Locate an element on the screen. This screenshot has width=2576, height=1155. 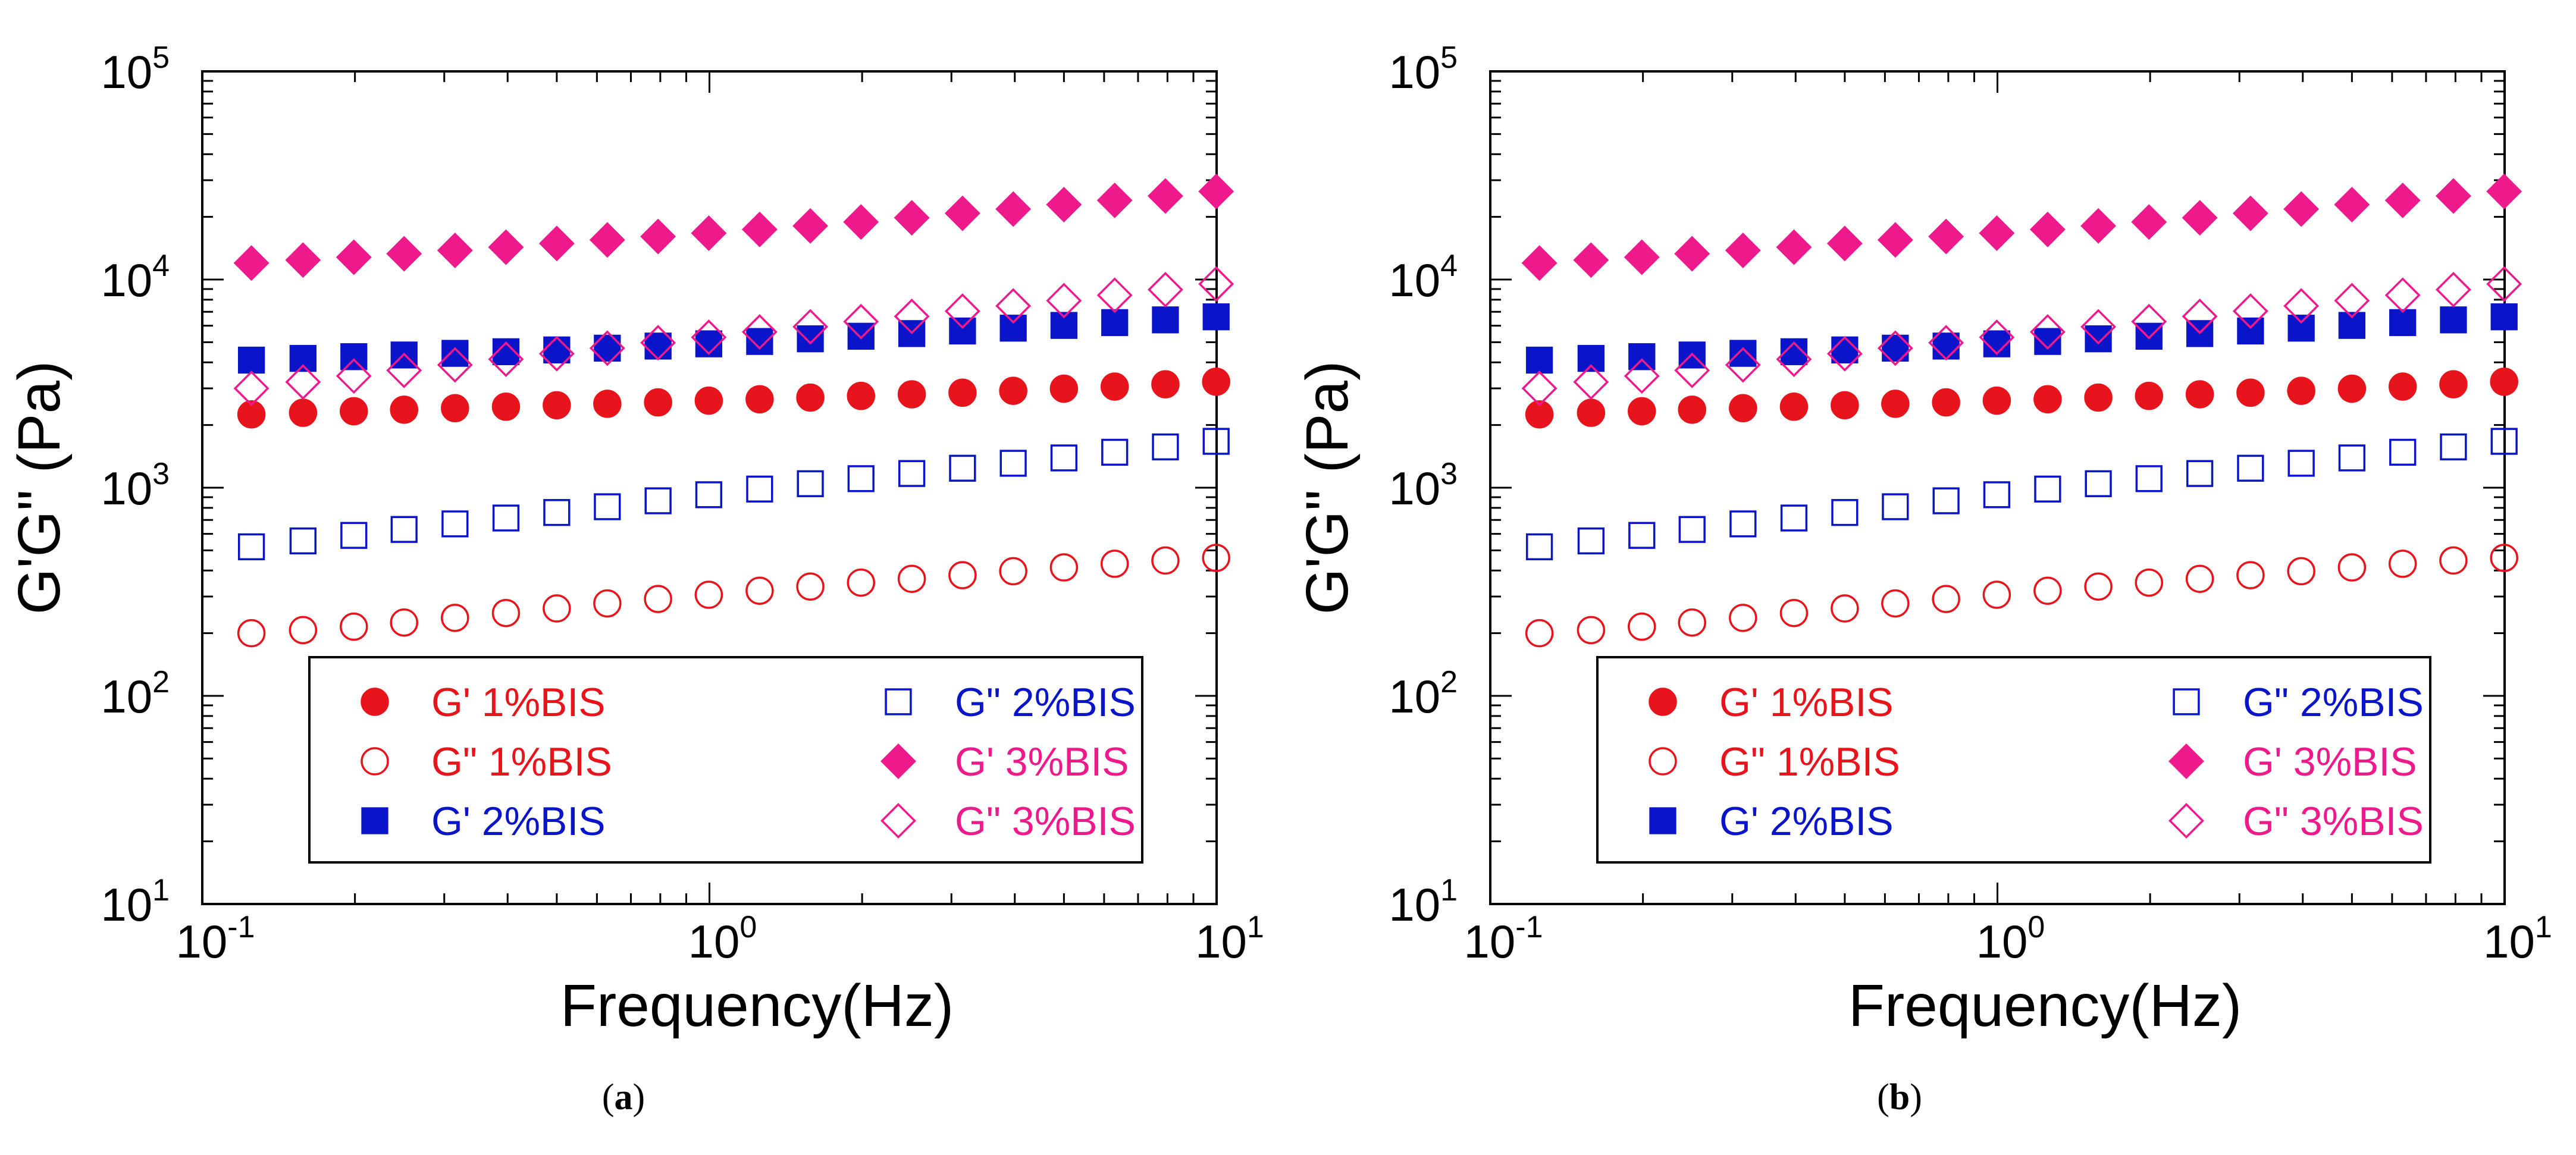
chart-a-ytick-label-1-exp: 2 is located at coordinates (161, 682).